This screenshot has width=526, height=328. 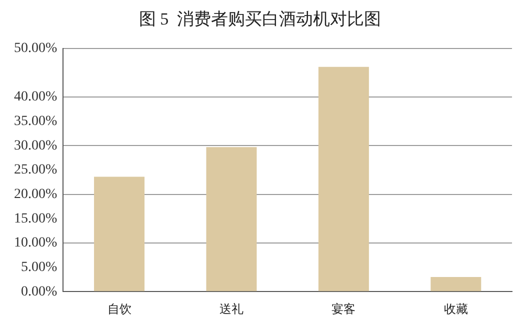 What do you see at coordinates (36, 218) in the screenshot?
I see `y-tick-label: 15.00%` at bounding box center [36, 218].